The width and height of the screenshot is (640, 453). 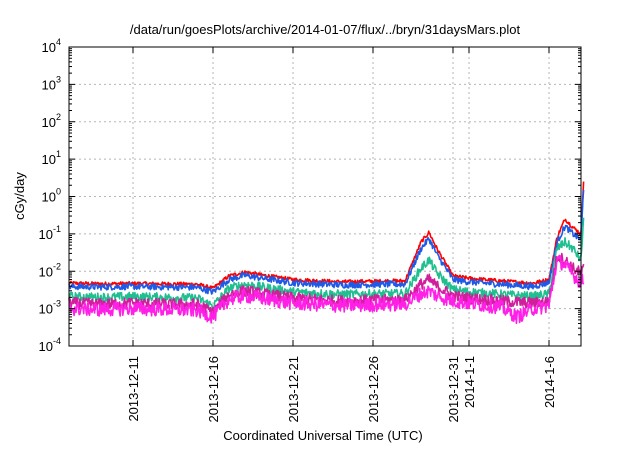 I want to click on x-tick-label: 2013-12-11, so click(x=133, y=389).